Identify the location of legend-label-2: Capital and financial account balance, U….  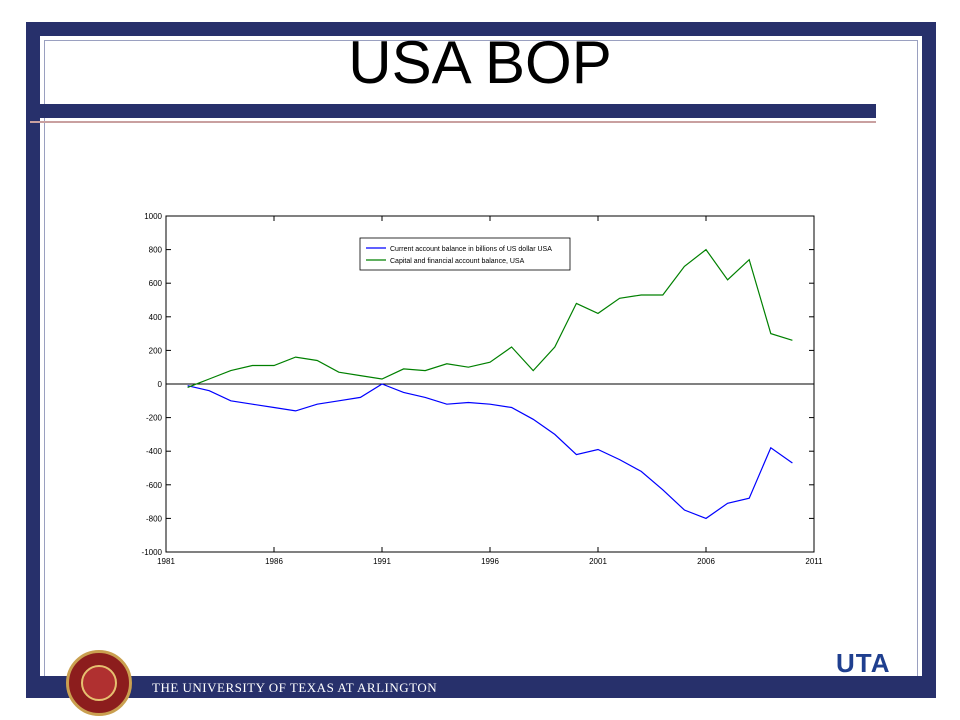
(457, 261).